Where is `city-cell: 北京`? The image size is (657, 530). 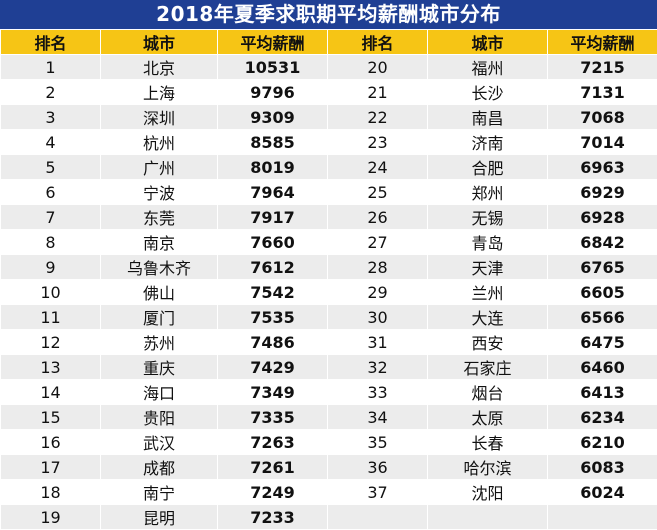
city-cell: 北京 is located at coordinates (159, 67).